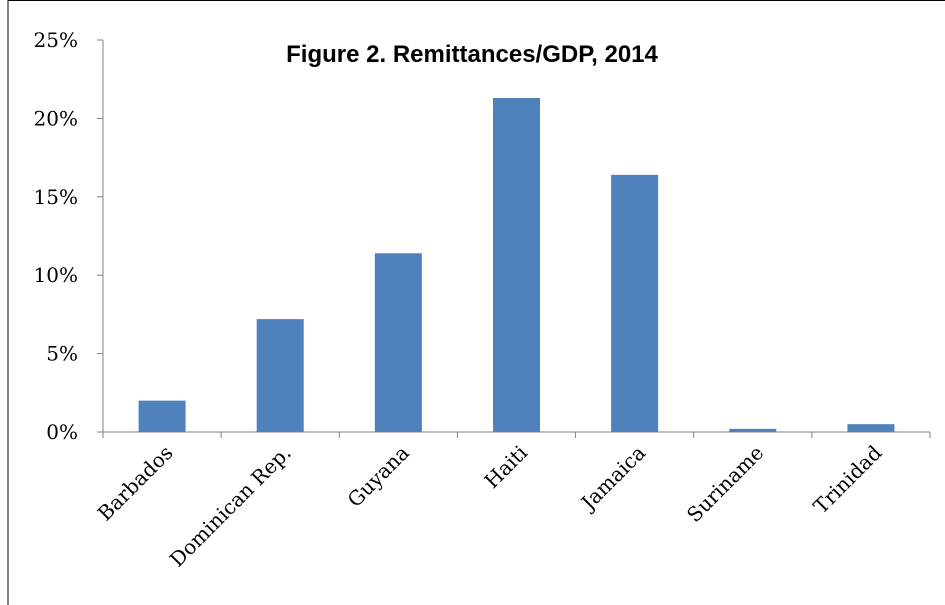 The image size is (945, 605). Describe the element at coordinates (506, 467) in the screenshot. I see `category-label: Haiti` at that location.